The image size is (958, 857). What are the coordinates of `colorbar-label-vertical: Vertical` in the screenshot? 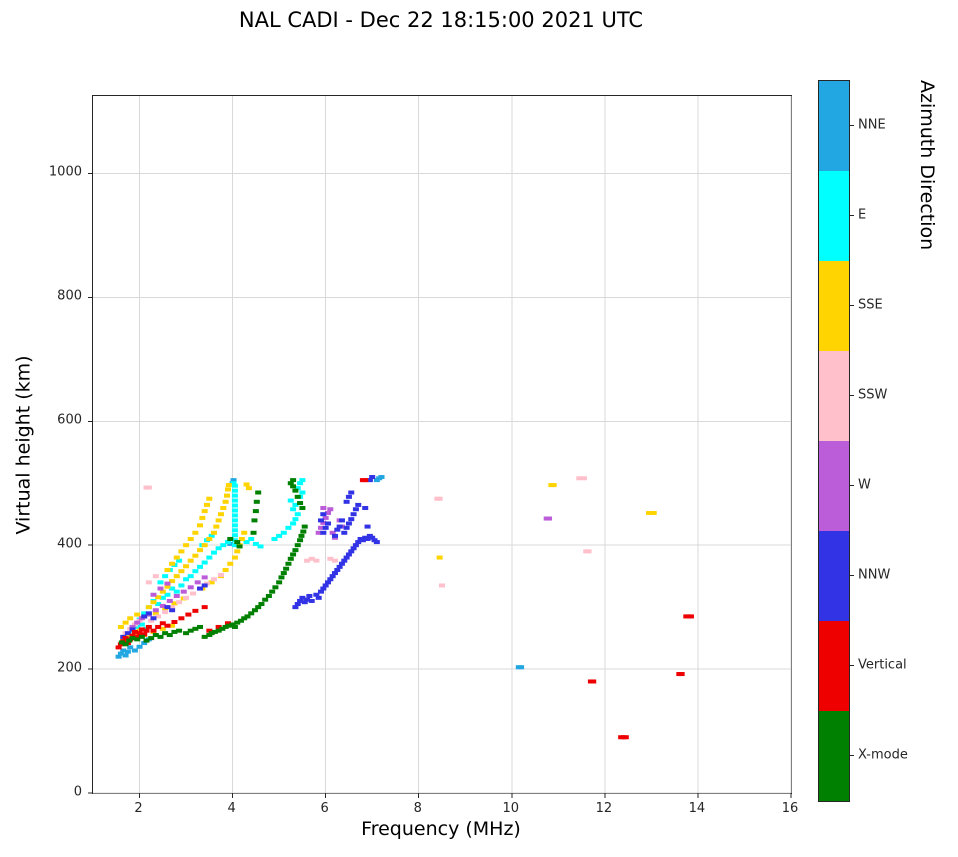 It's located at (882, 665).